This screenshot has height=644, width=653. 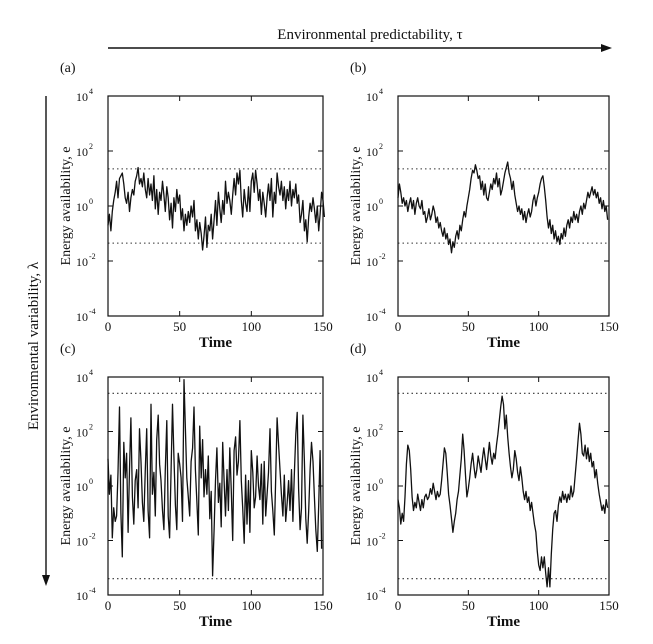 I want to click on variability-arrow: Environmental variability, λ, so click(x=38, y=341).